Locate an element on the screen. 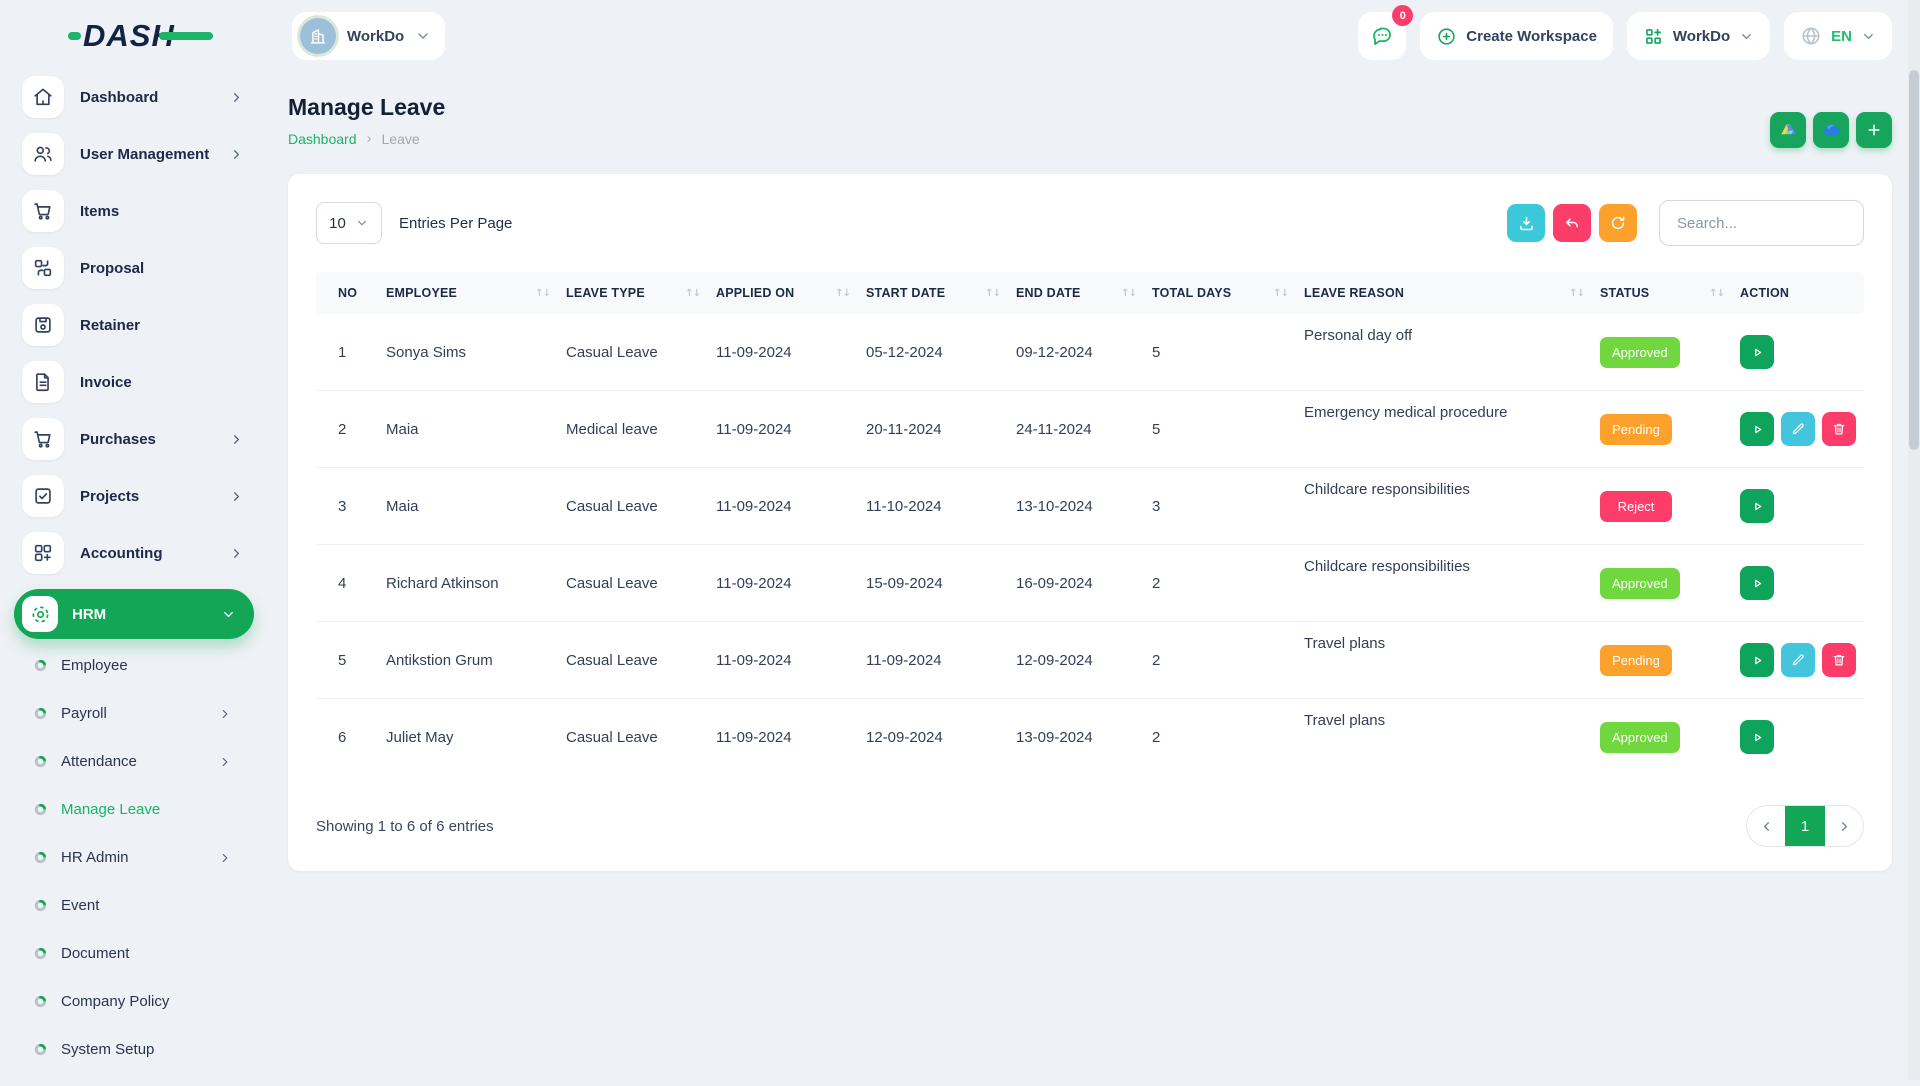 This screenshot has height=1086, width=1920. sidebar-item-retainer: Retainer is located at coordinates (145, 325).